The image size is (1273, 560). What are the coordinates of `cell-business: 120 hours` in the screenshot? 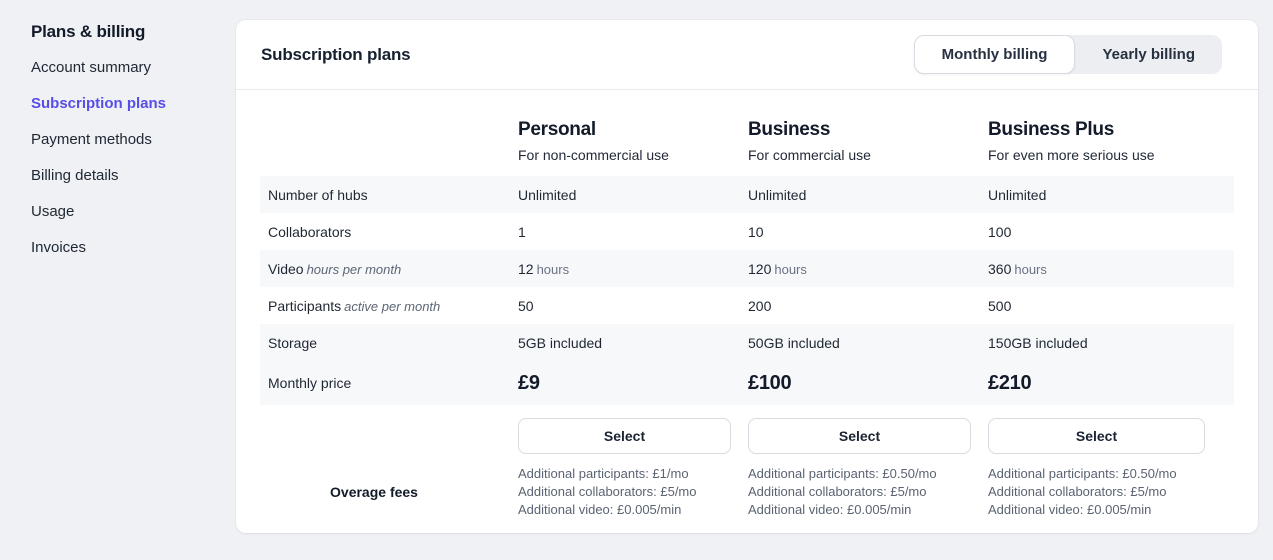 It's located at (777, 268).